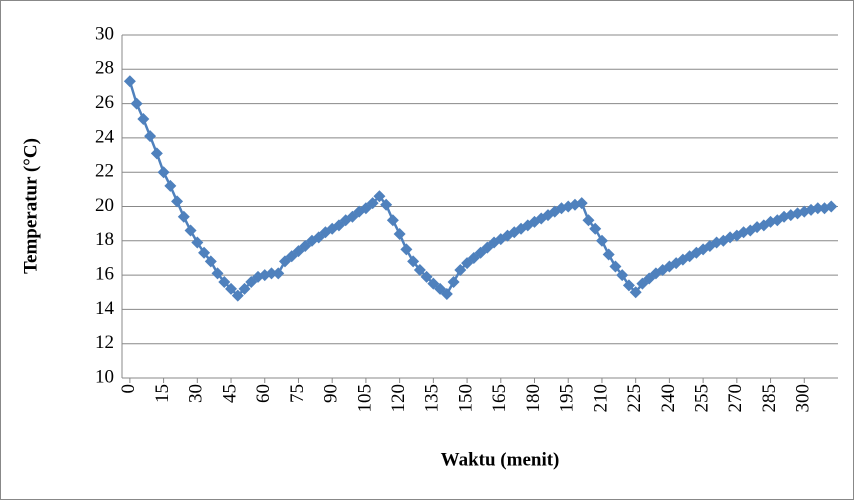 The image size is (854, 500). Describe the element at coordinates (297, 393) in the screenshot. I see `x-tick-label: 75` at that location.